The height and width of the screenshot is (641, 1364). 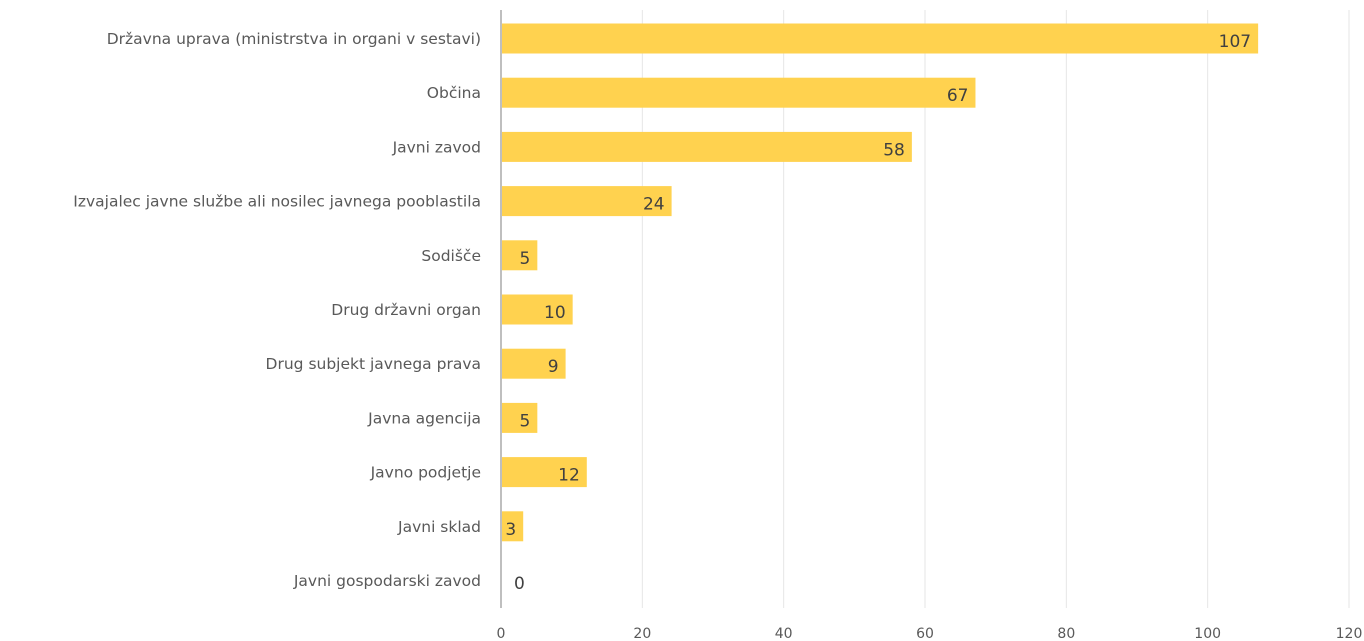 I want to click on x-tick-label: 0, so click(x=501, y=633).